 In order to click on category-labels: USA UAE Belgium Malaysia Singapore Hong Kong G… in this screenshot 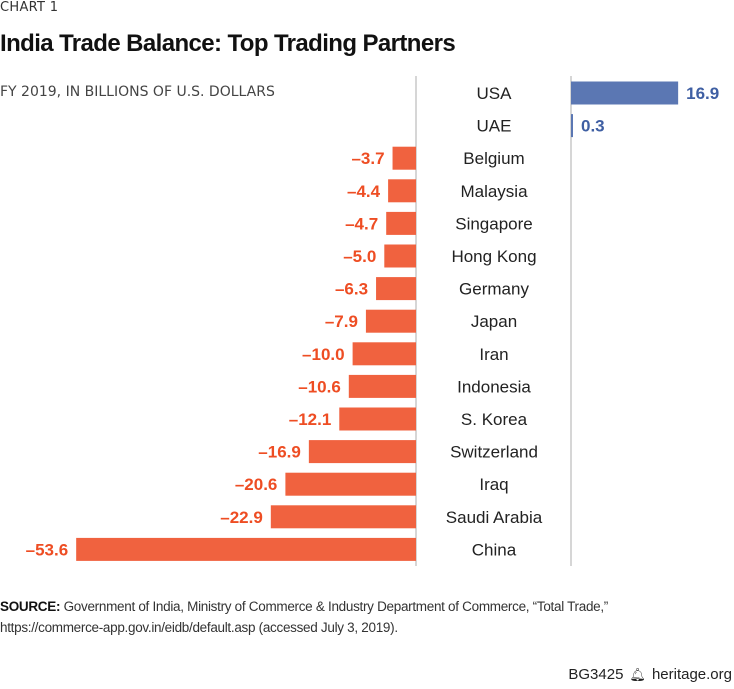, I will do `click(494, 321)`.